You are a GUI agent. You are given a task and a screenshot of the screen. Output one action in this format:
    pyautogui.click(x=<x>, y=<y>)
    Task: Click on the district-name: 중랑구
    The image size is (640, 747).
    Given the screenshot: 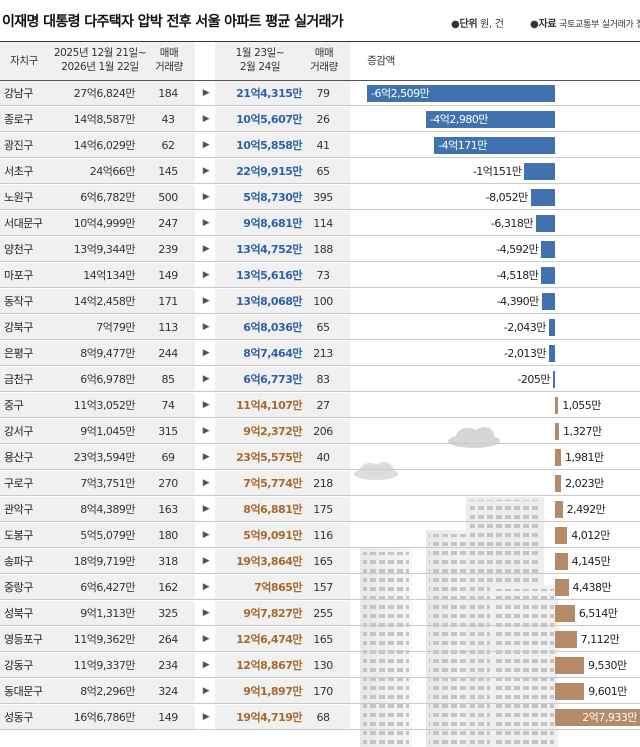 What is the action you would take?
    pyautogui.click(x=18, y=587)
    